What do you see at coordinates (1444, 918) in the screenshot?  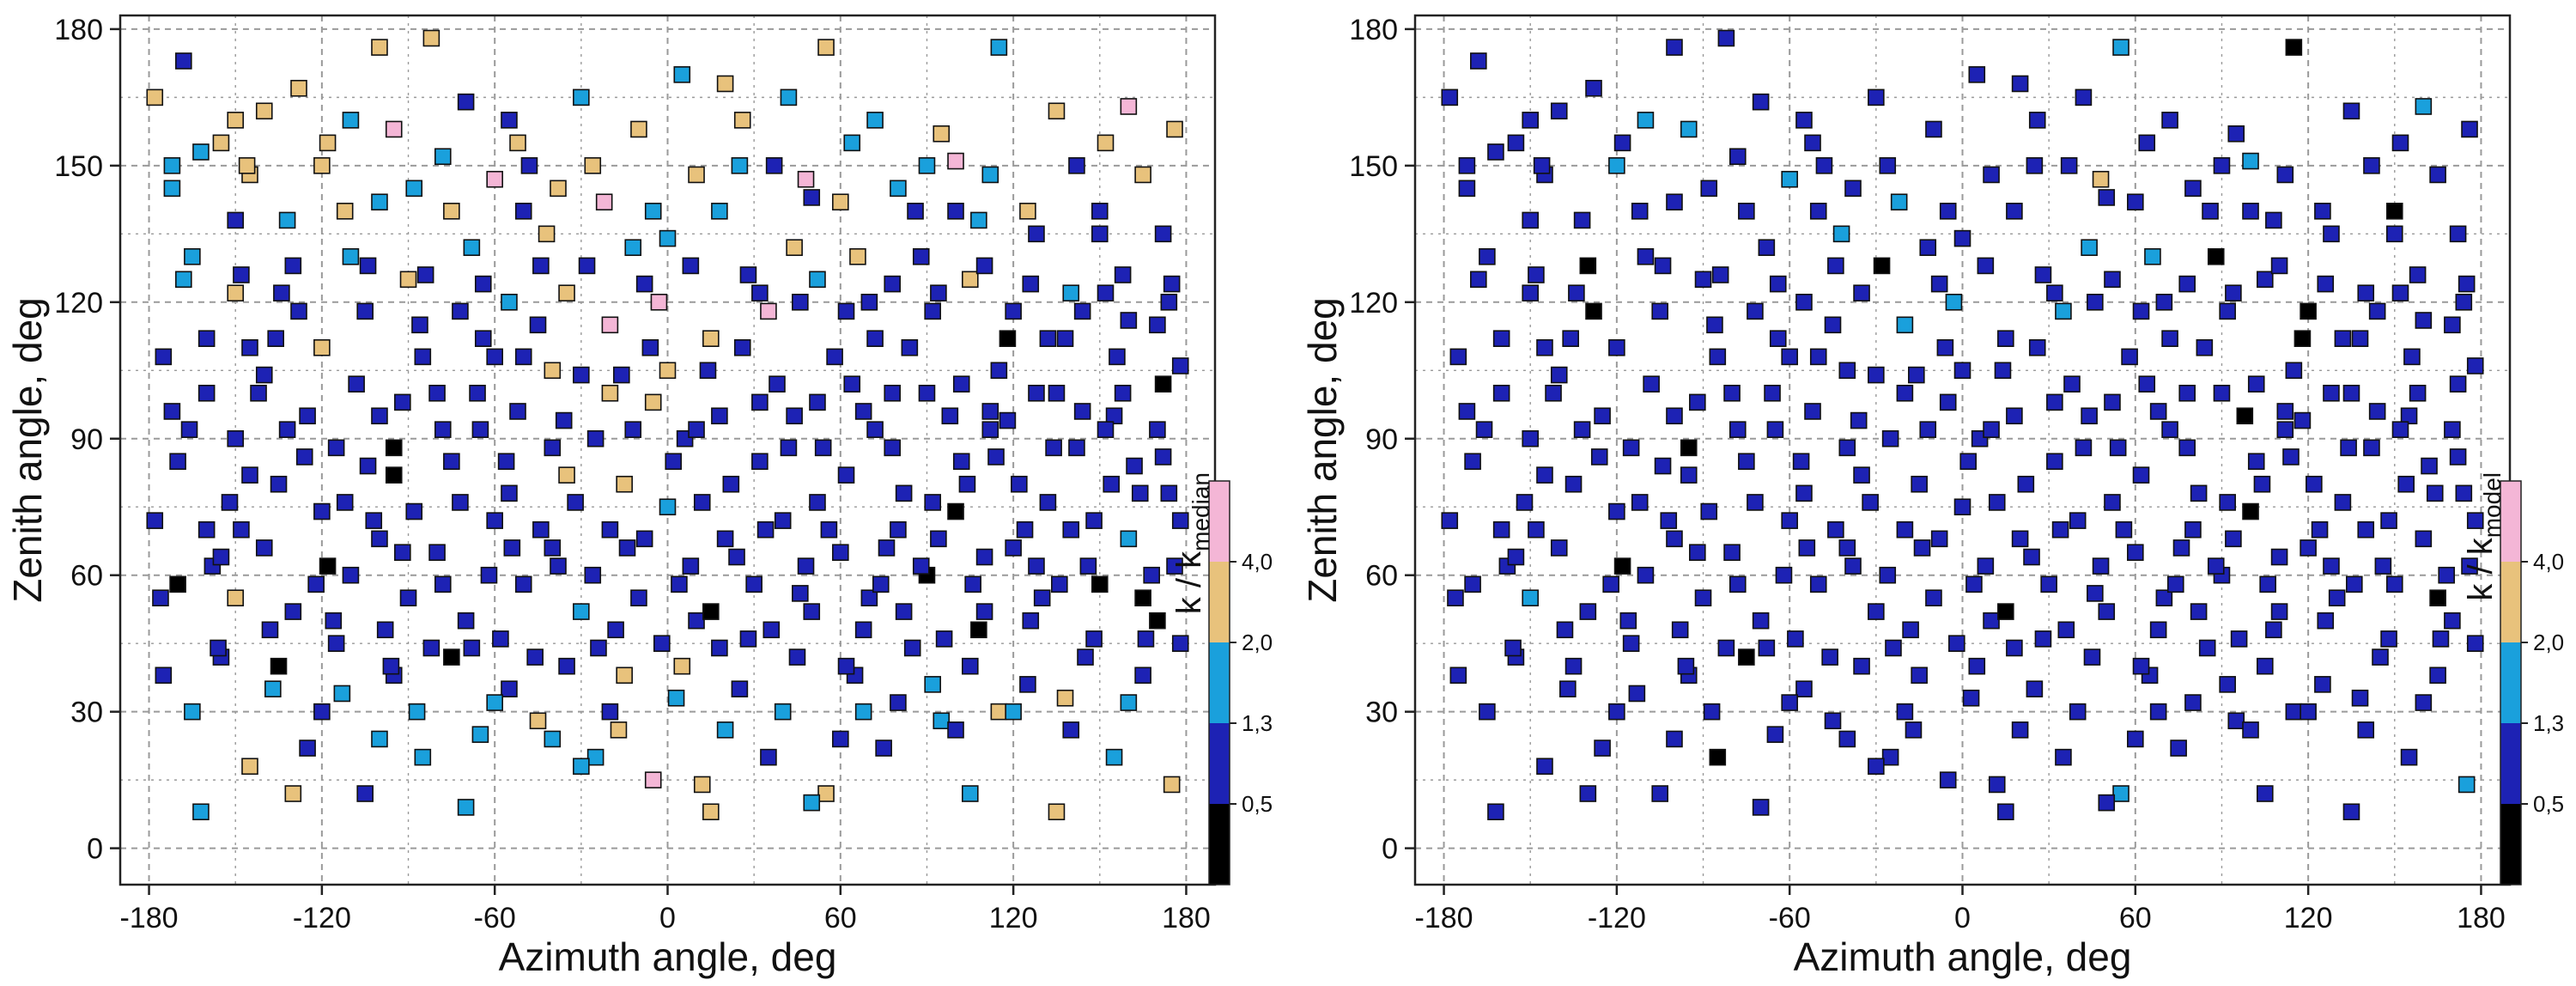 I see `x-tick-label: -180` at bounding box center [1444, 918].